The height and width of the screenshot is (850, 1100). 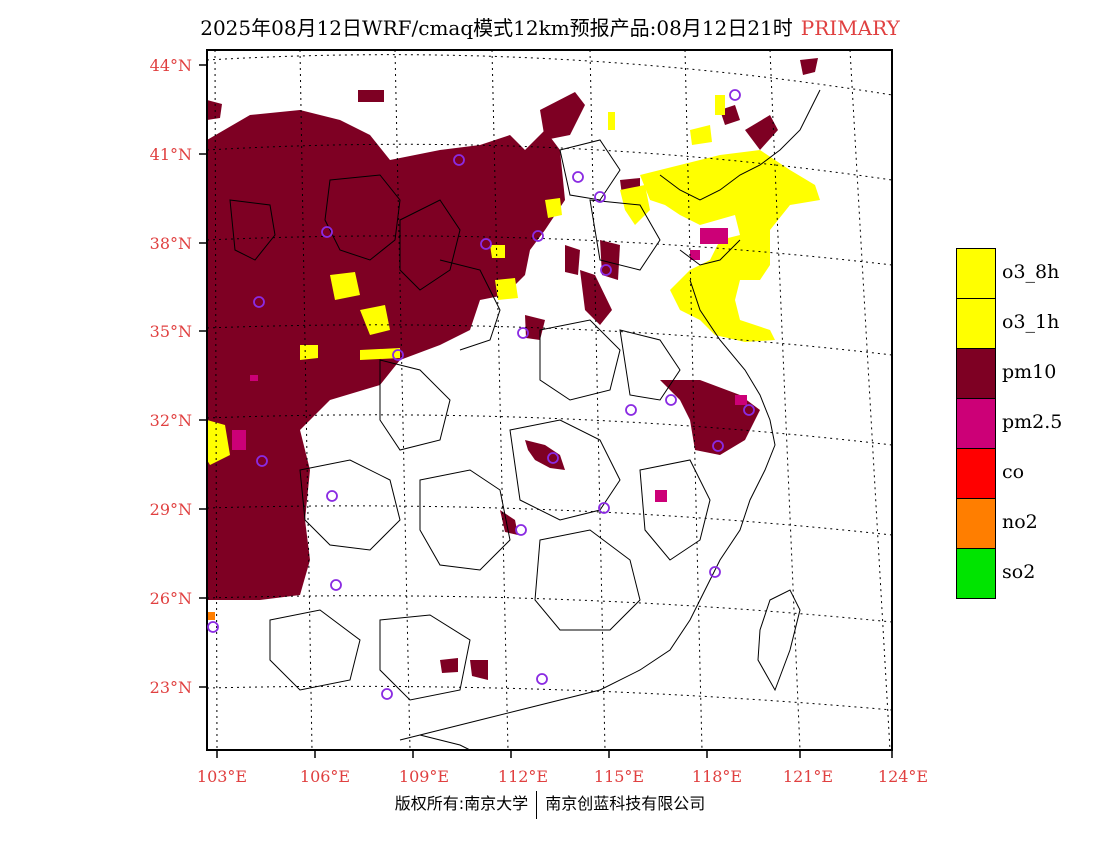 I want to click on lat-label: 41°N, so click(x=171, y=154).